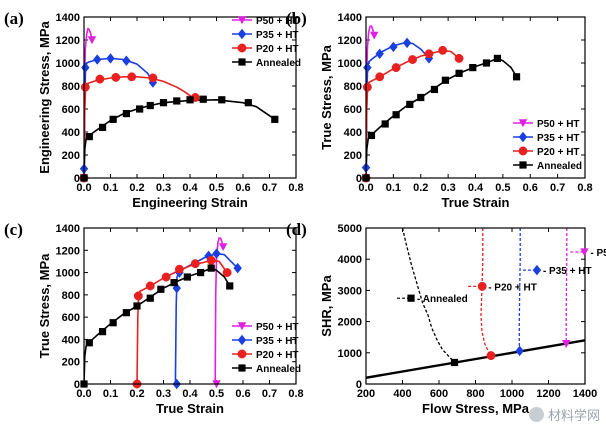 The width and height of the screenshot is (606, 428). I want to click on panel-c-series-line-p50, so click(219, 310).